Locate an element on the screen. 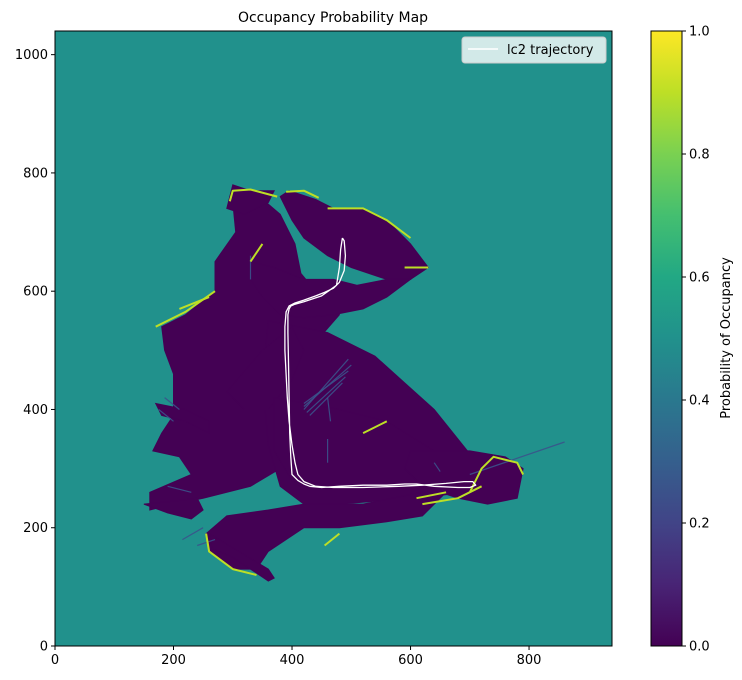  y-tick-label: 800 is located at coordinates (35, 173).